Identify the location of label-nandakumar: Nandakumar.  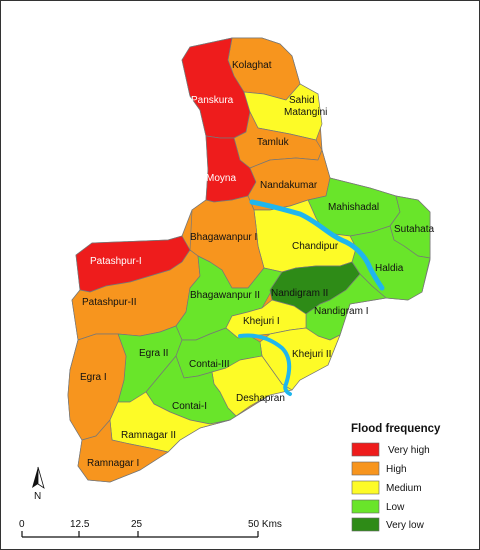
(289, 185).